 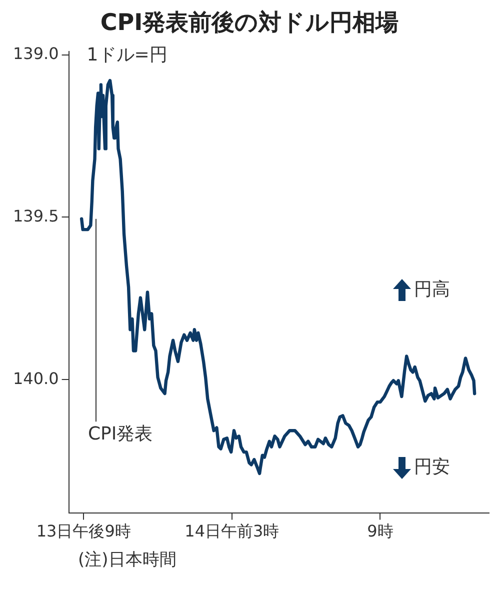 I want to click on chart-title: CPI発表前後の対ドル円相場, so click(x=249, y=22).